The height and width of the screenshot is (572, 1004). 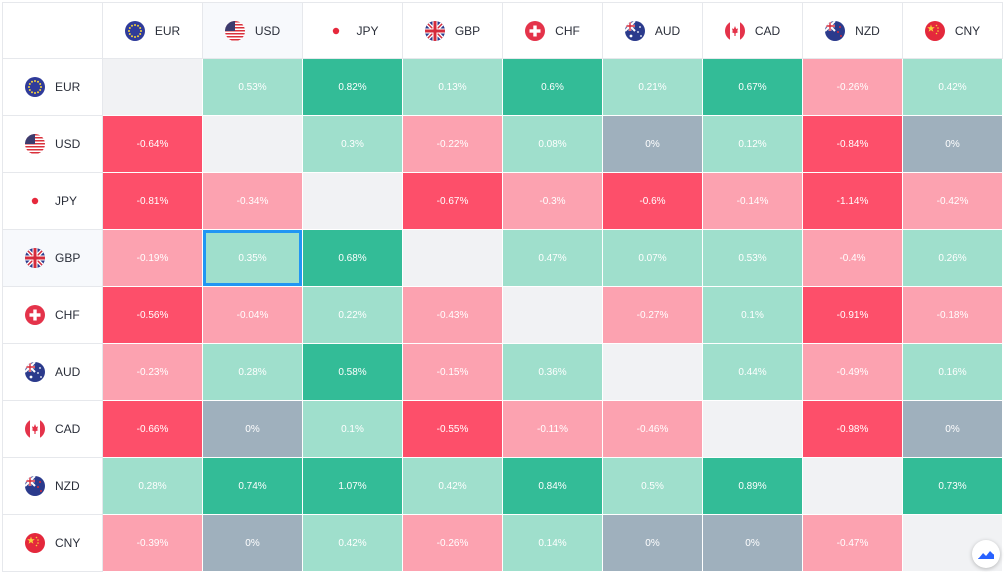 I want to click on rate-cell-aud-nzd: -0.49%, so click(x=853, y=372).